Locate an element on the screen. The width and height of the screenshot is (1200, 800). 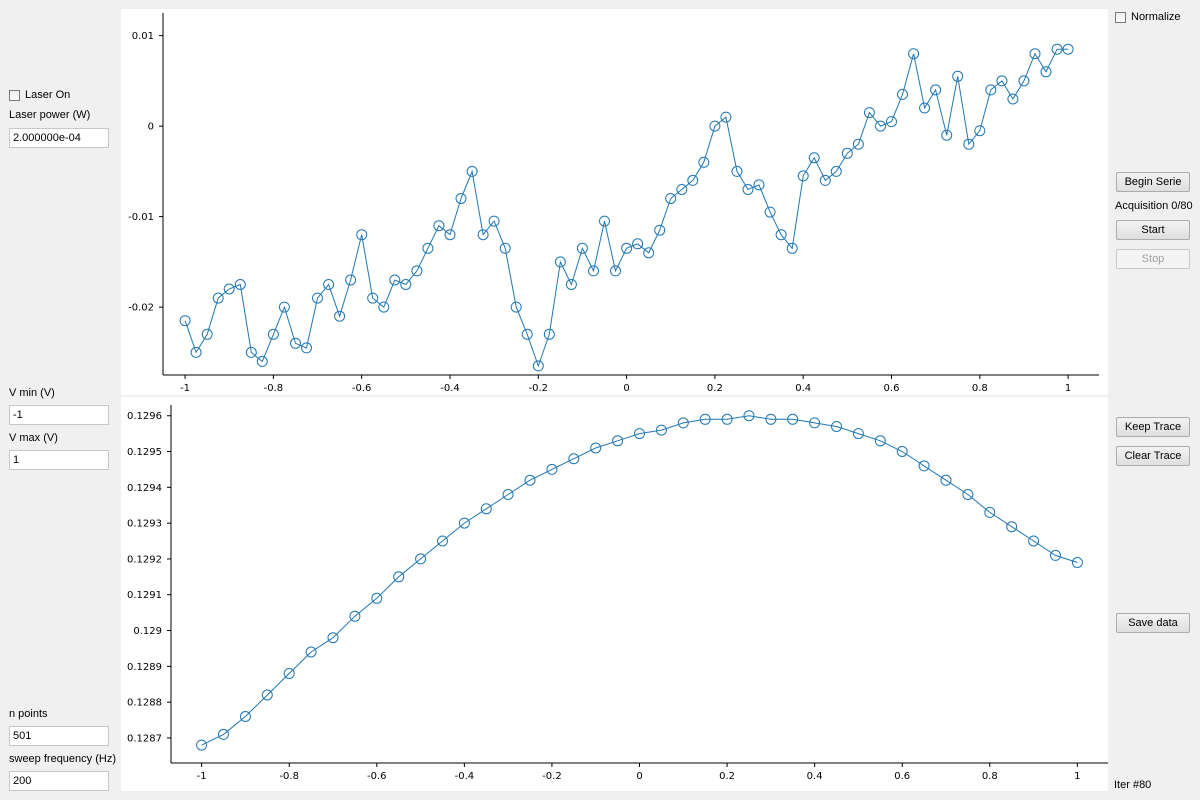
bottom-plot-x-tick-label: -0.2 is located at coordinates (552, 776).